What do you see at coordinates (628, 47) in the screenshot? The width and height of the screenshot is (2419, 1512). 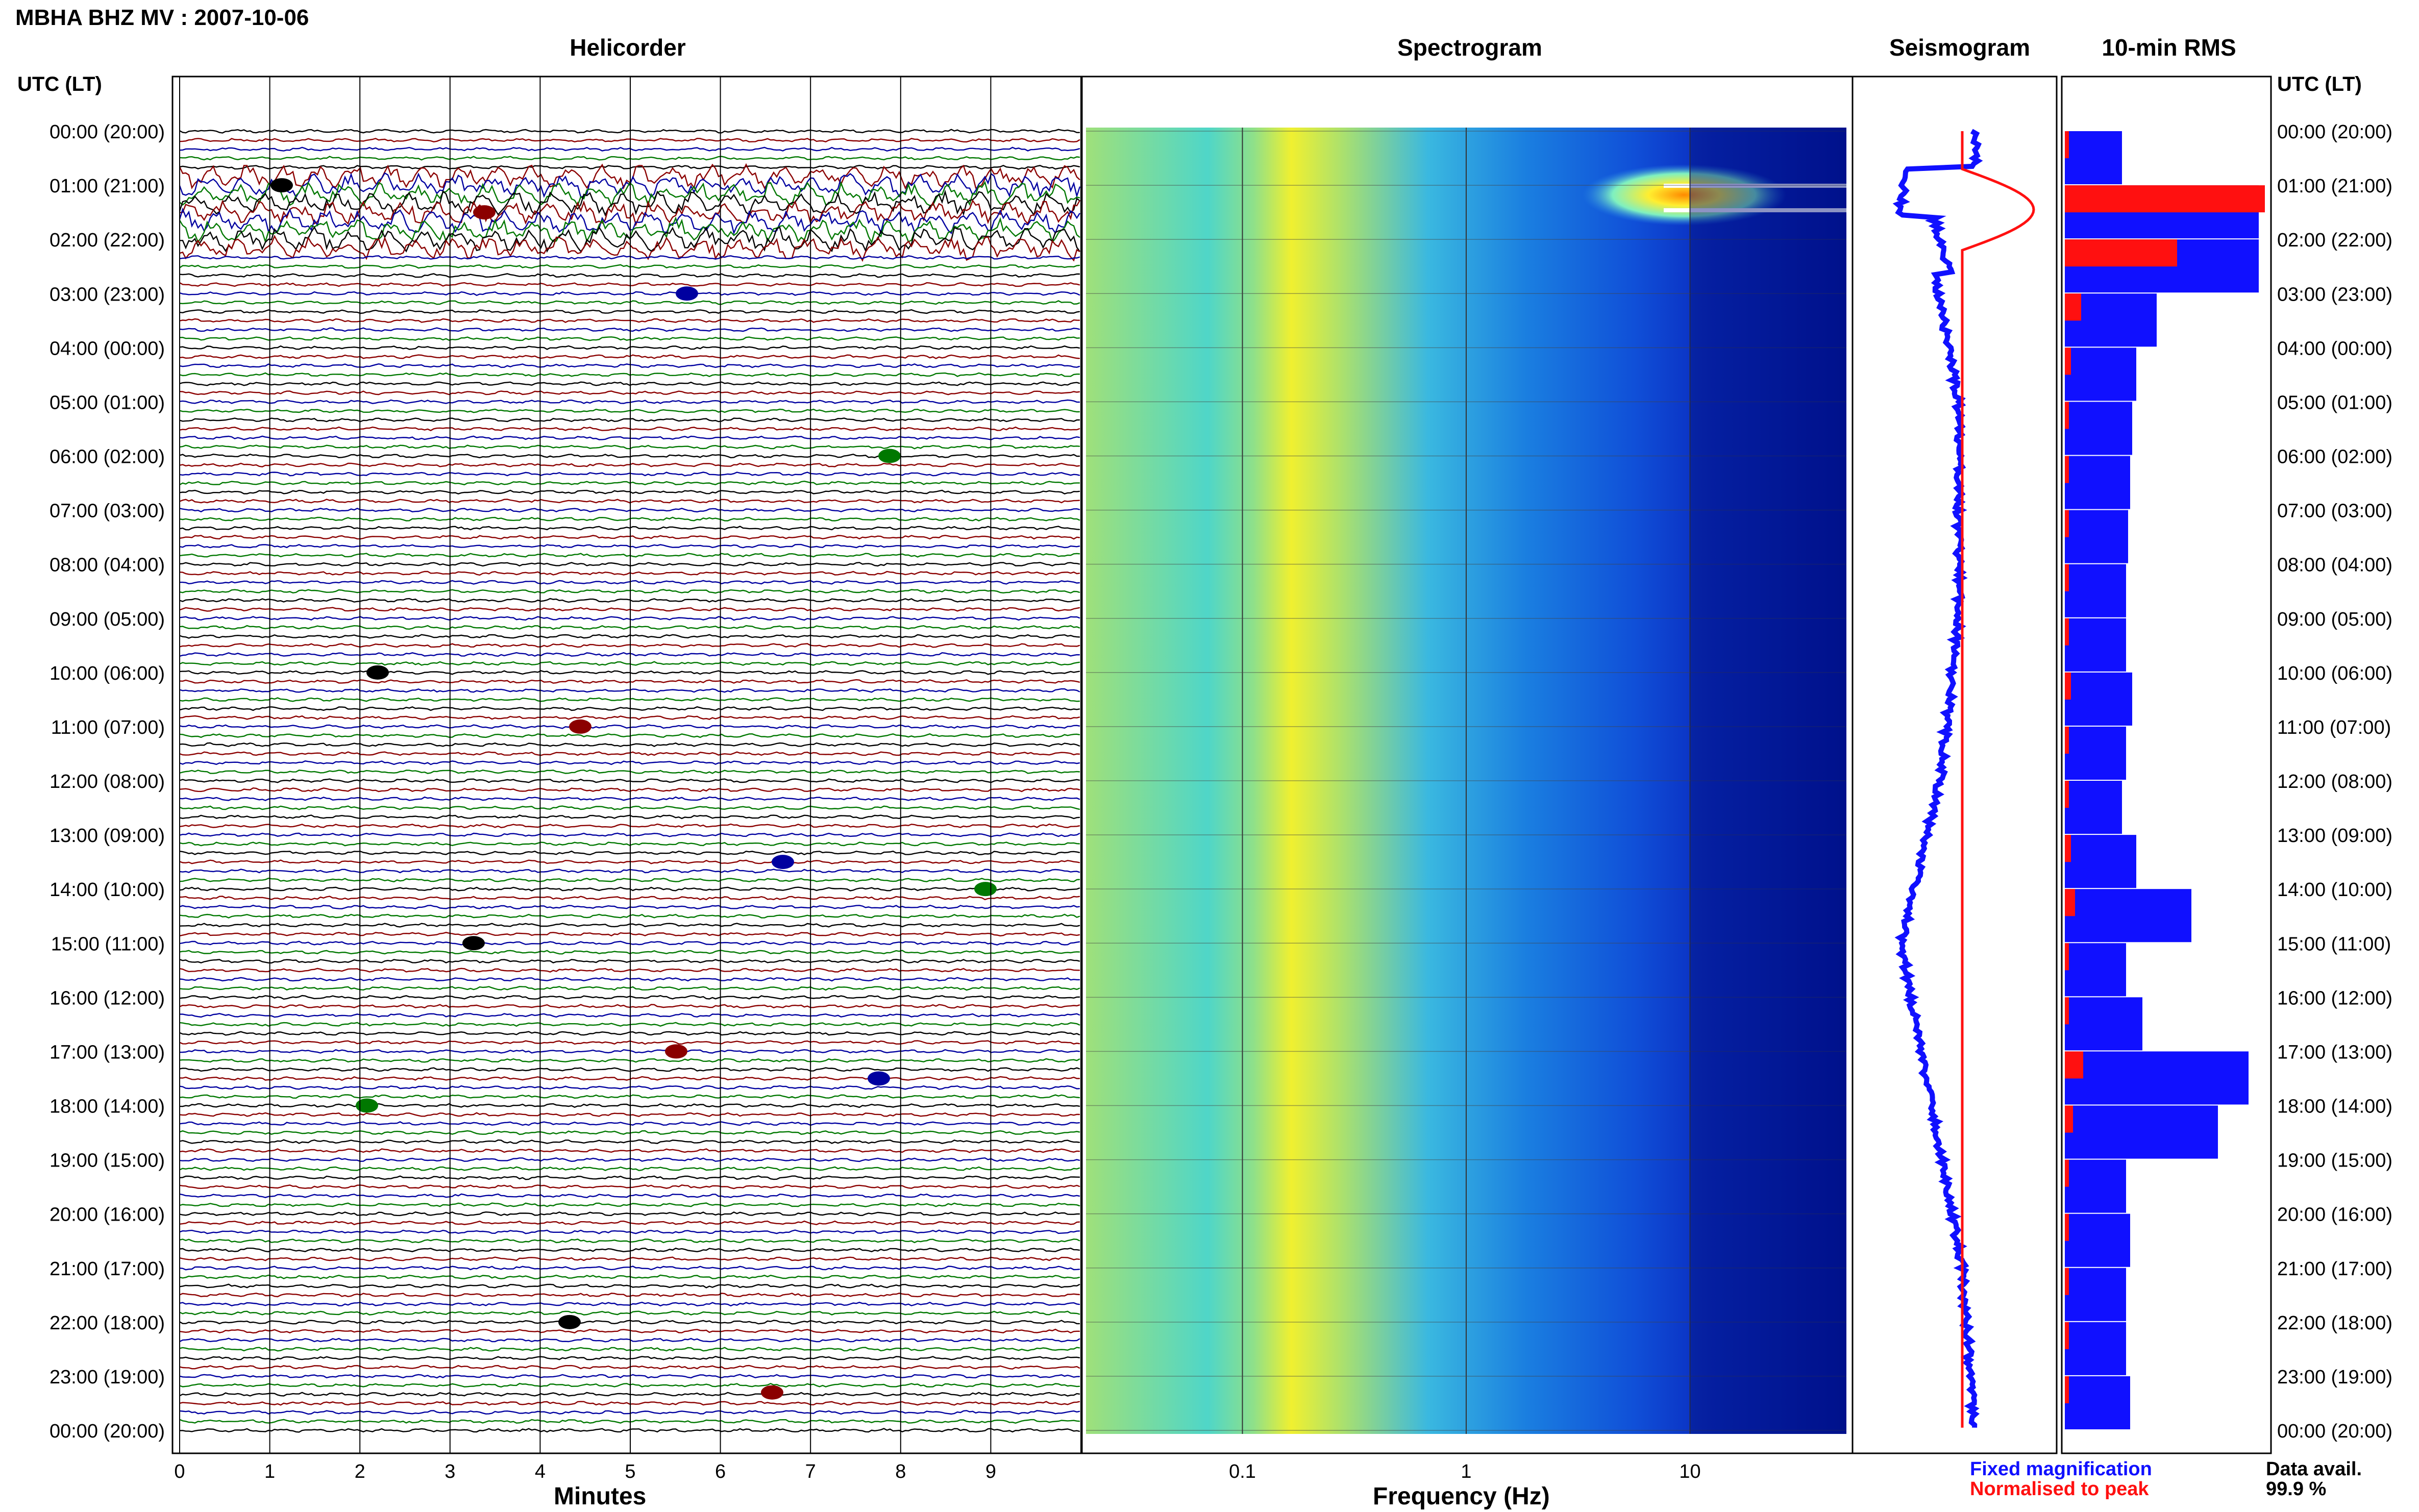 I see `helicorder-title: Helicorder` at bounding box center [628, 47].